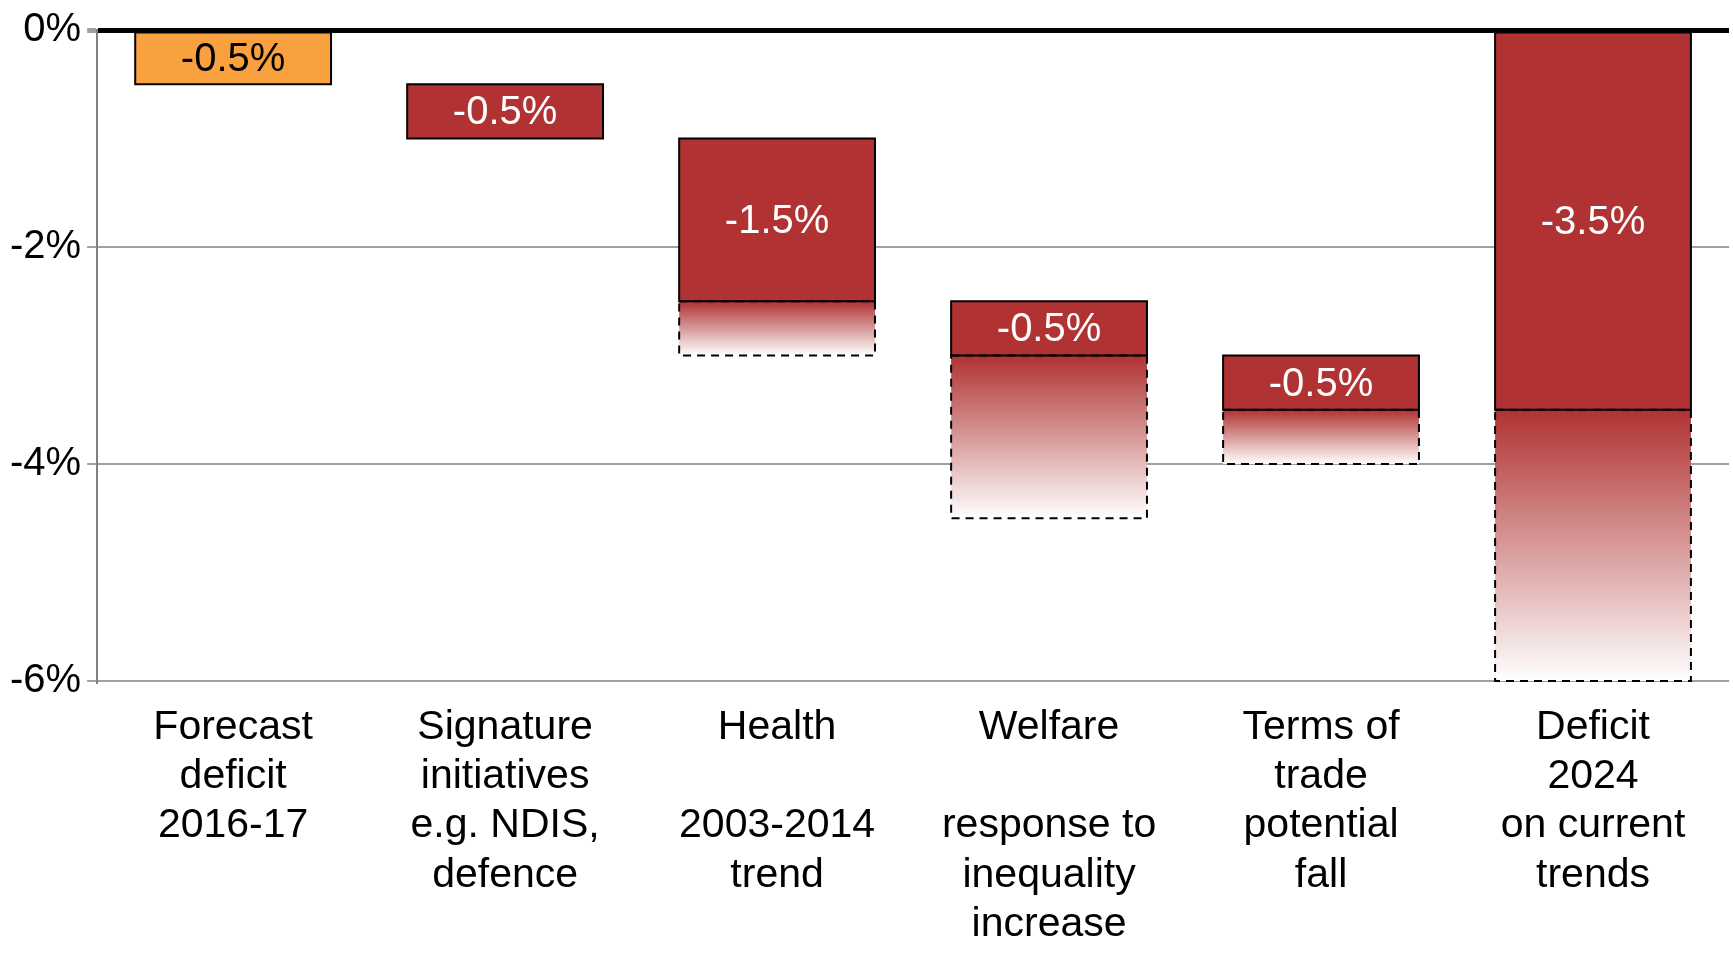 The image size is (1733, 975). Describe the element at coordinates (1049, 823) in the screenshot. I see `category-label: Welfare response to inequality increase` at that location.